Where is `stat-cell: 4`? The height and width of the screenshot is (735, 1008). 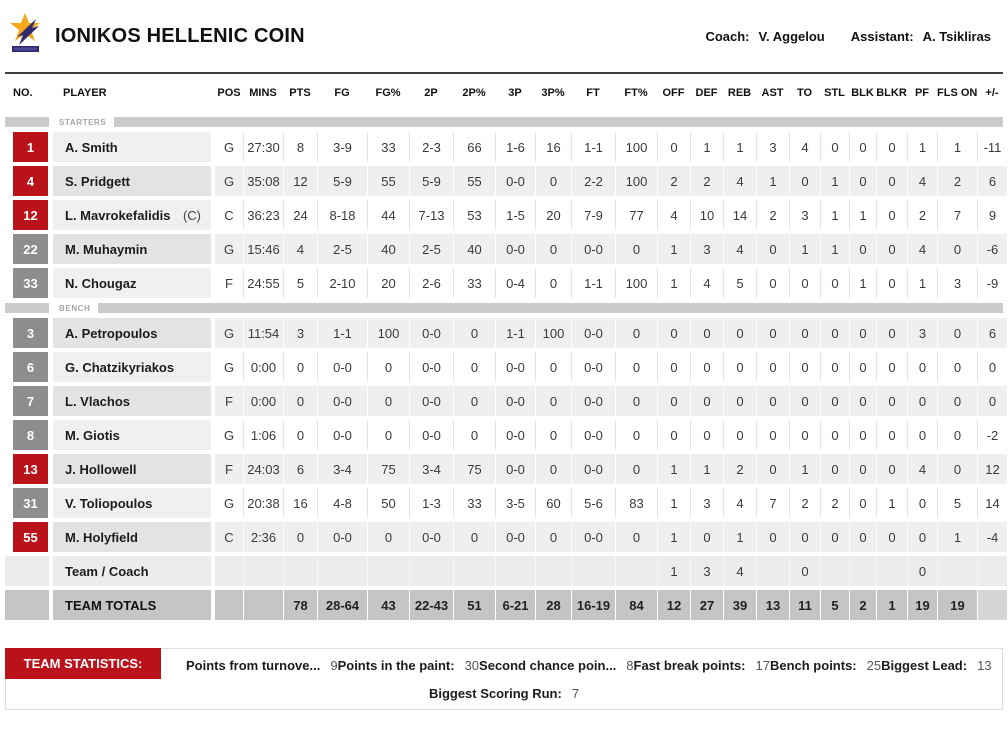 stat-cell: 4 is located at coordinates (922, 469).